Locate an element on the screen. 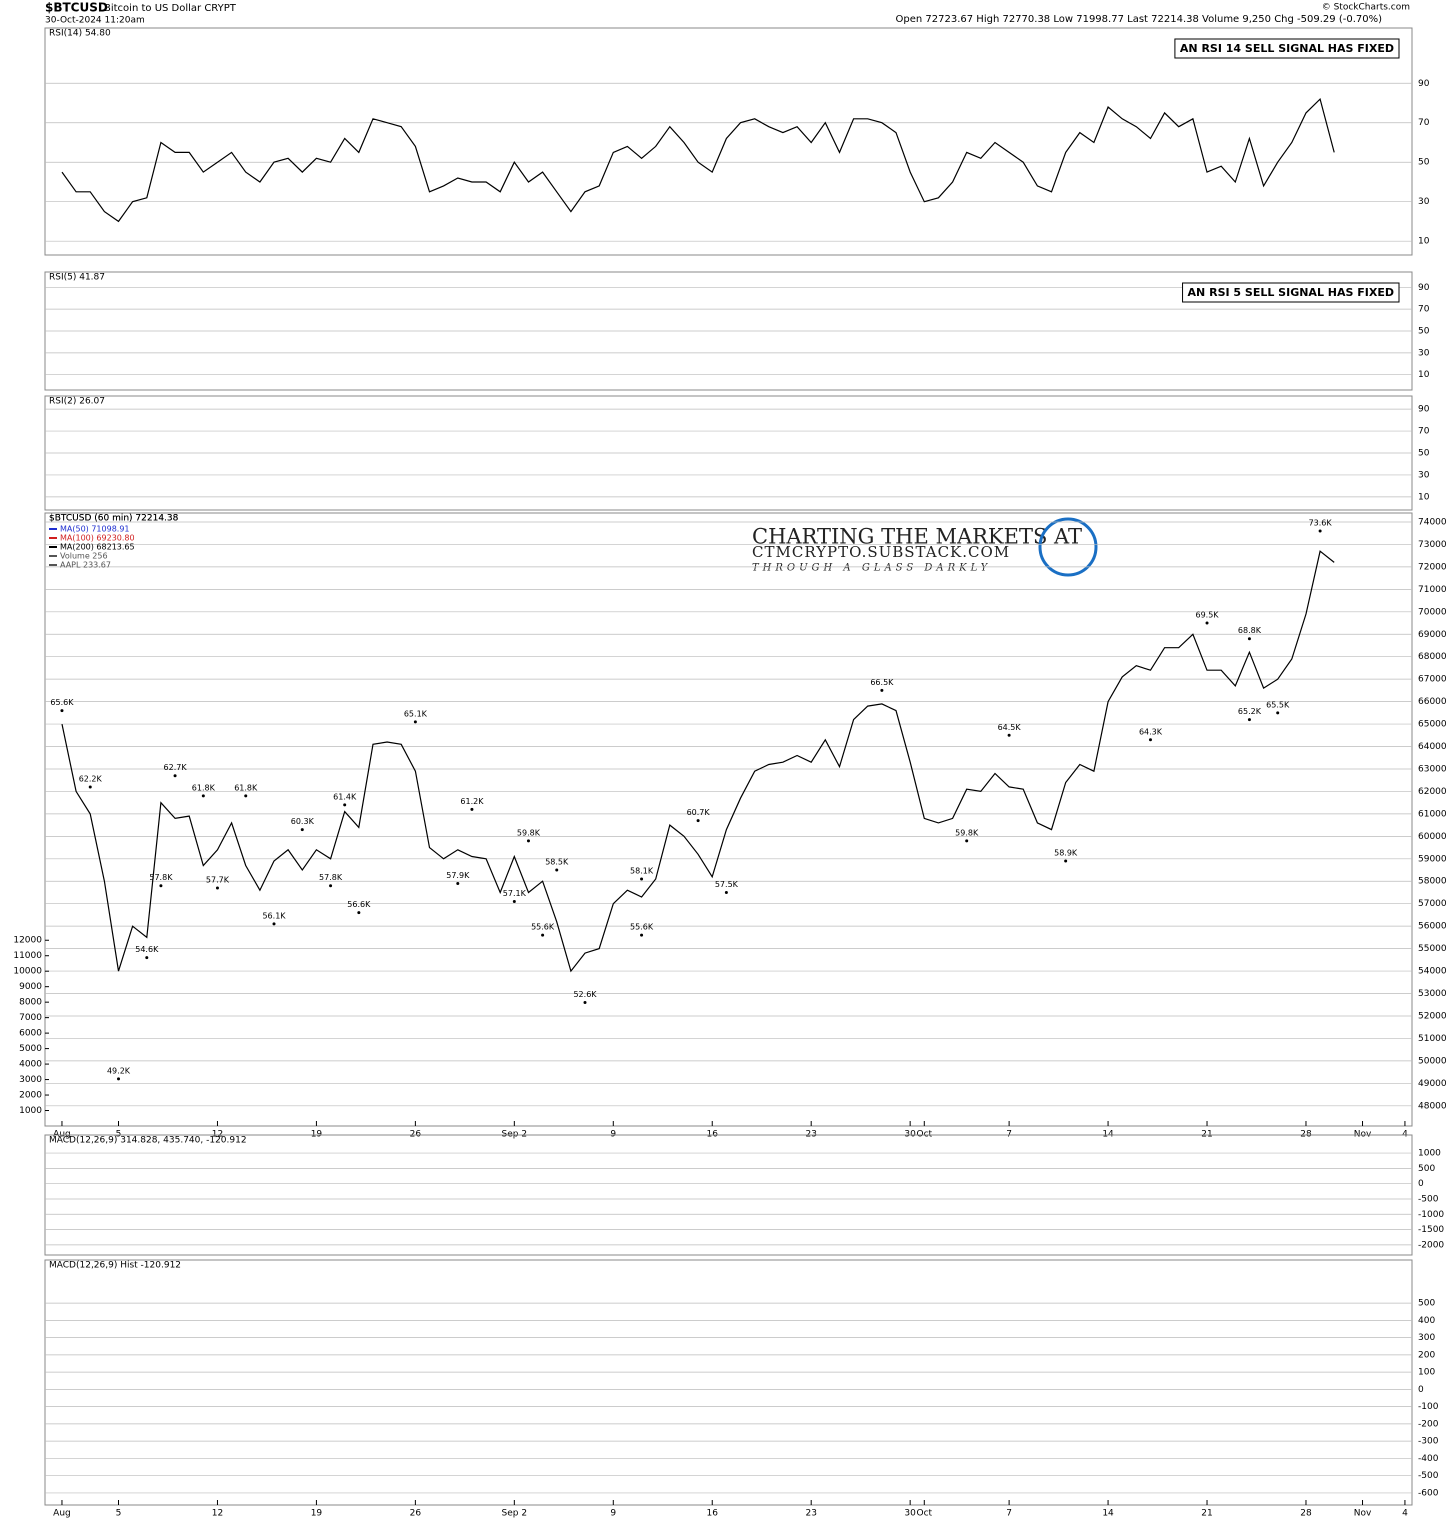 The height and width of the screenshot is (1524, 1456). y-tick-label: 66000 is located at coordinates (1432, 702).